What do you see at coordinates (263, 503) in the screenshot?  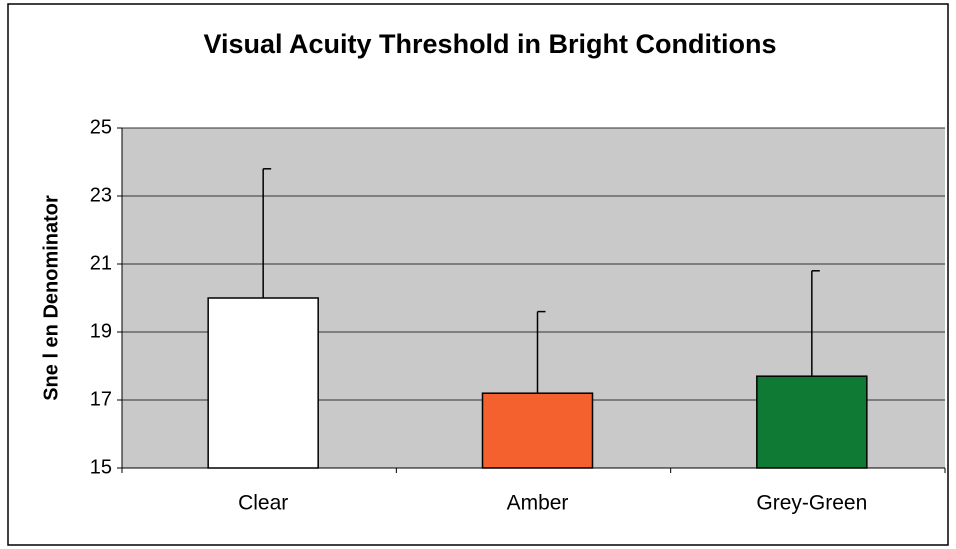 I see `x-tick-label: Clear` at bounding box center [263, 503].